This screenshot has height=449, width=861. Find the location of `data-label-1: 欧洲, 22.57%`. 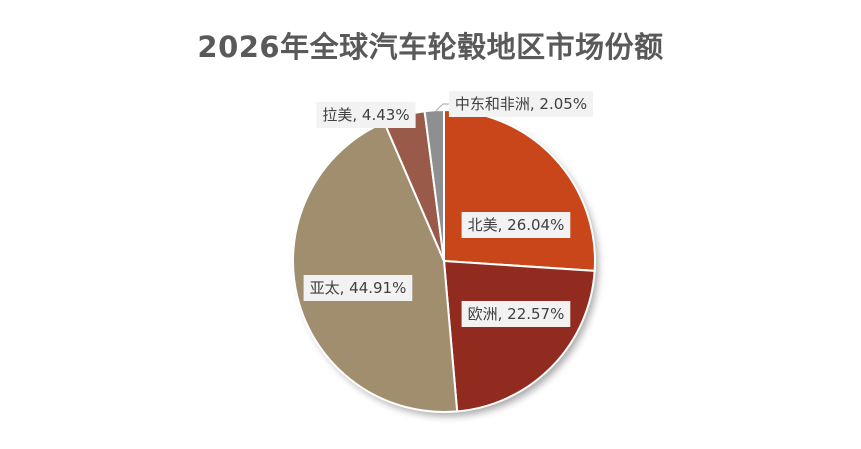

data-label-1: 欧洲, 22.57% is located at coordinates (516, 314).